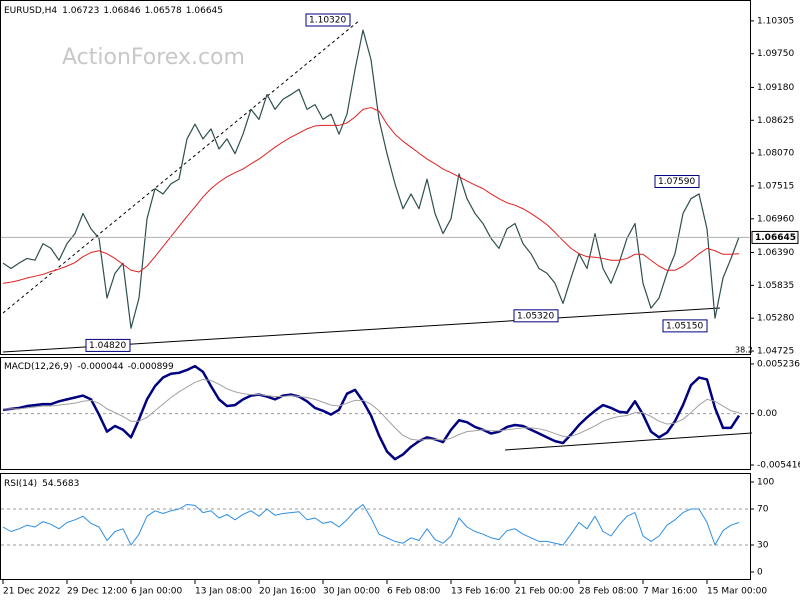  I want to click on rsi-header: RSI(14) 54.5683, so click(41, 484).